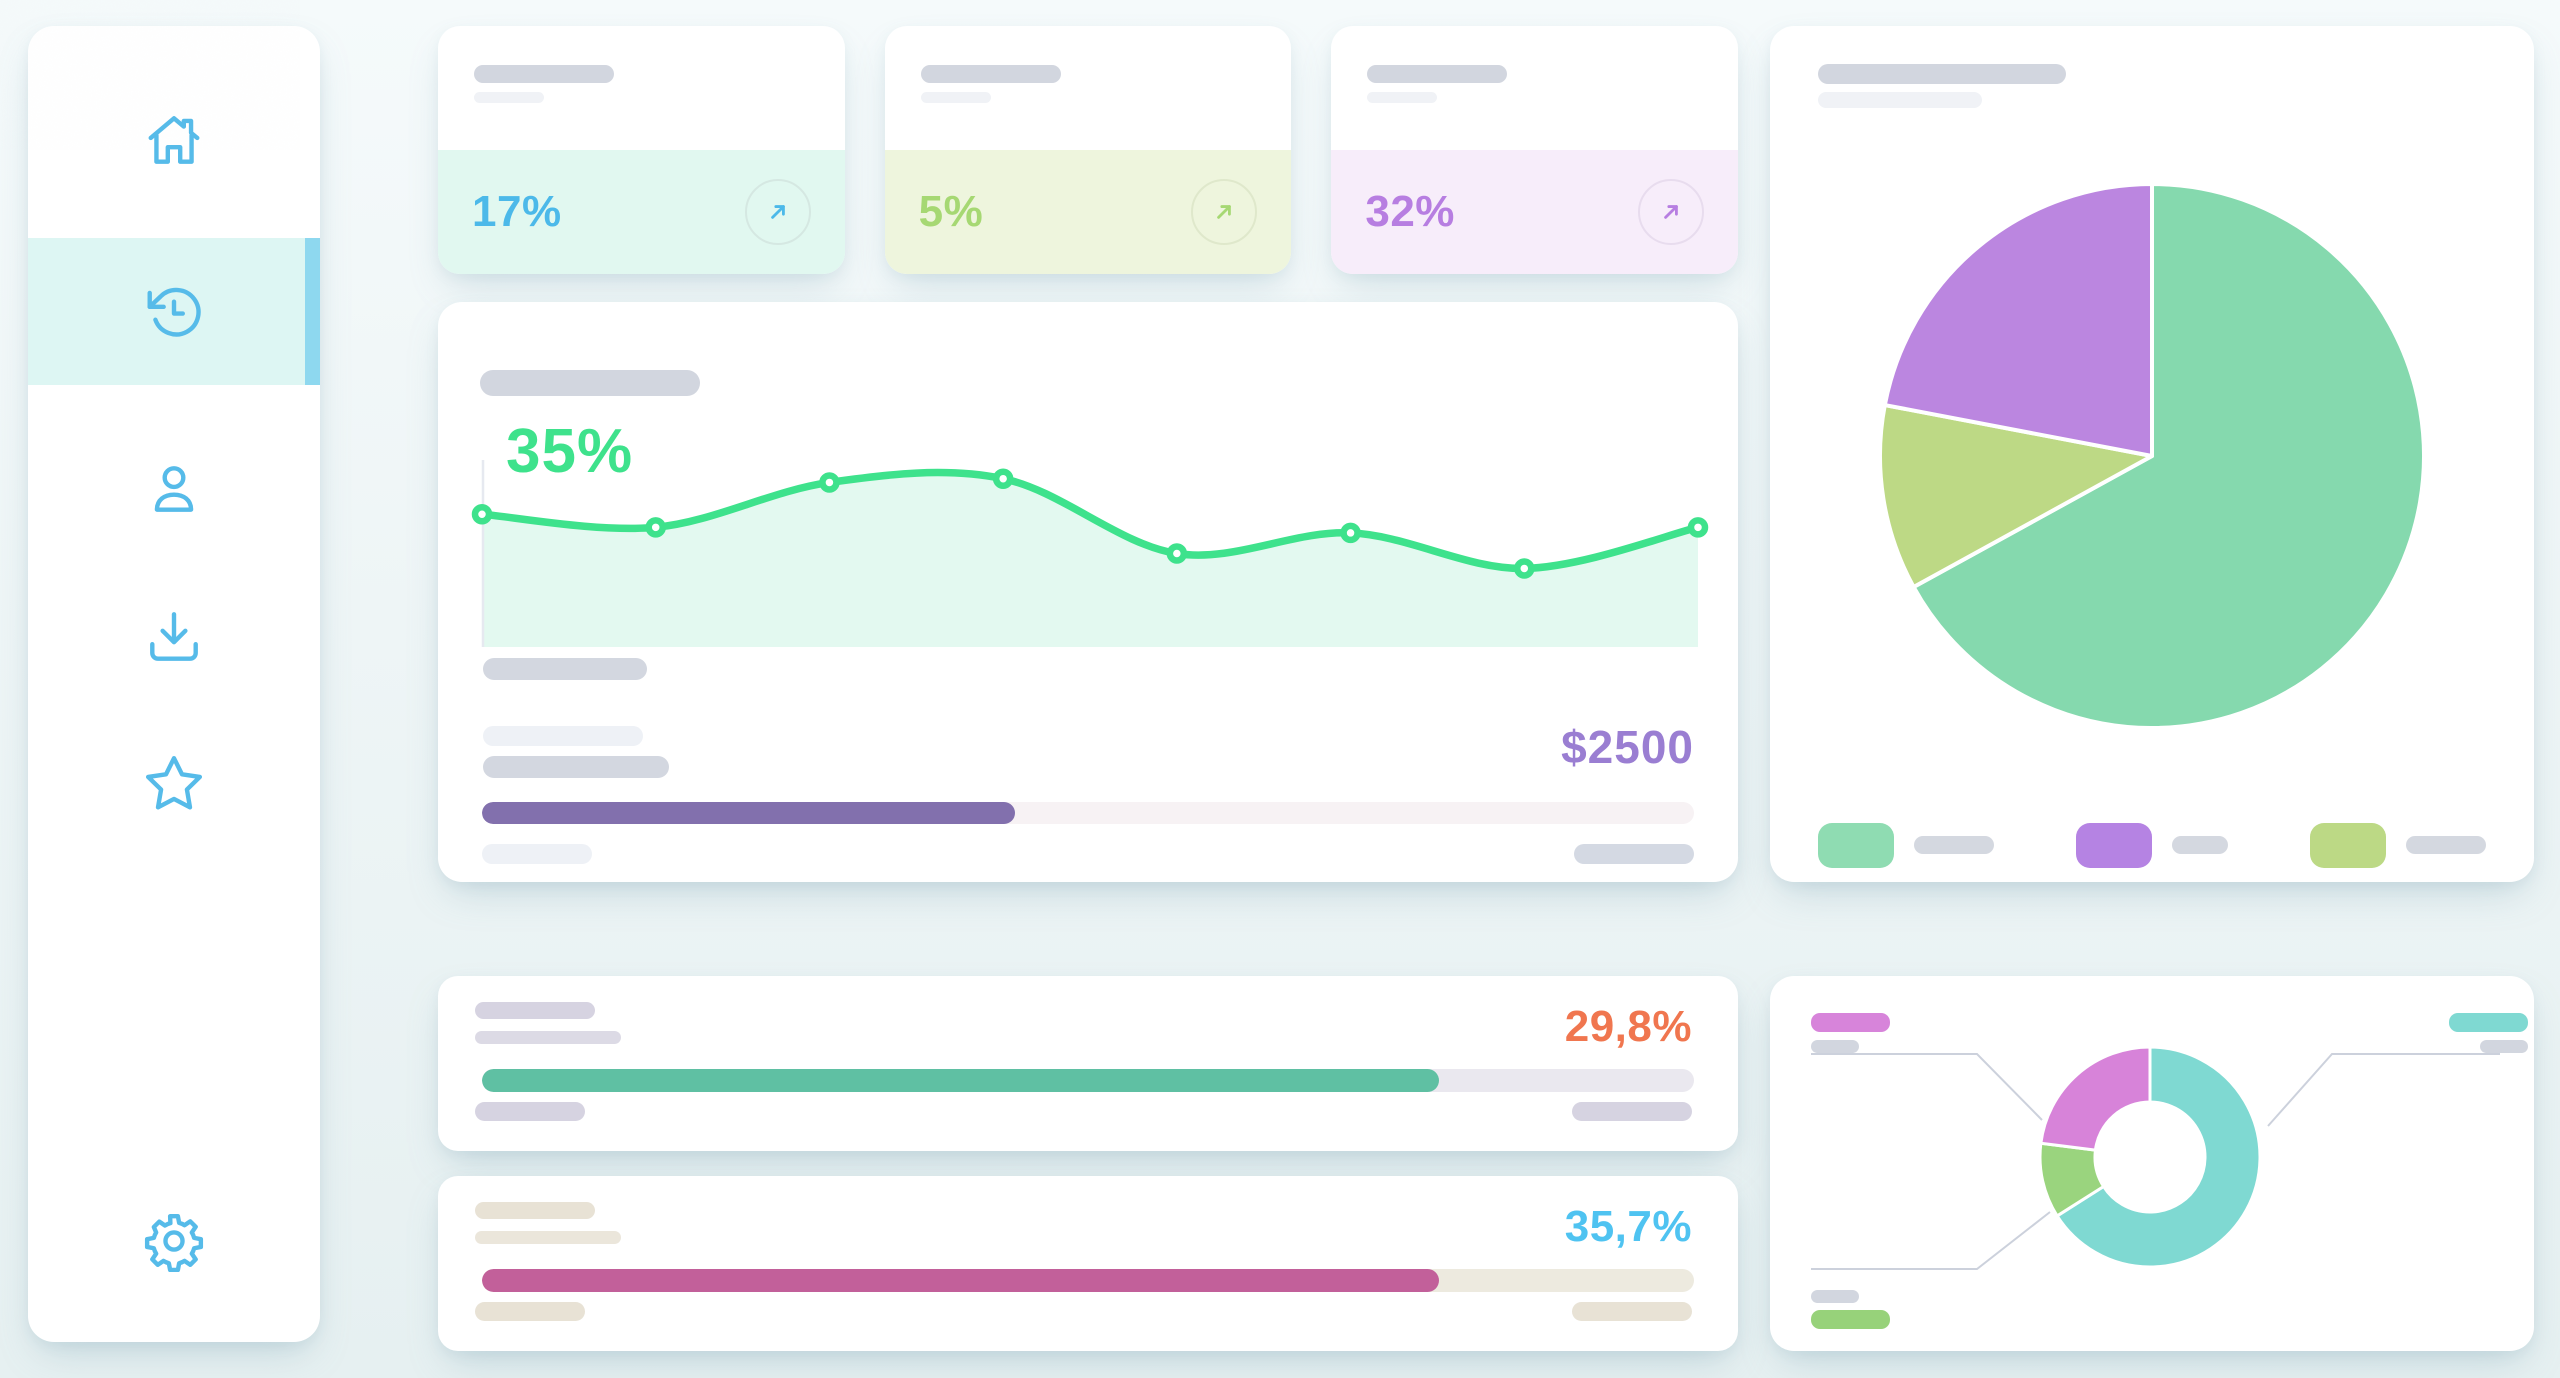 This screenshot has width=2560, height=1378. Describe the element at coordinates (2155, 1157) in the screenshot. I see `donut-chart` at that location.